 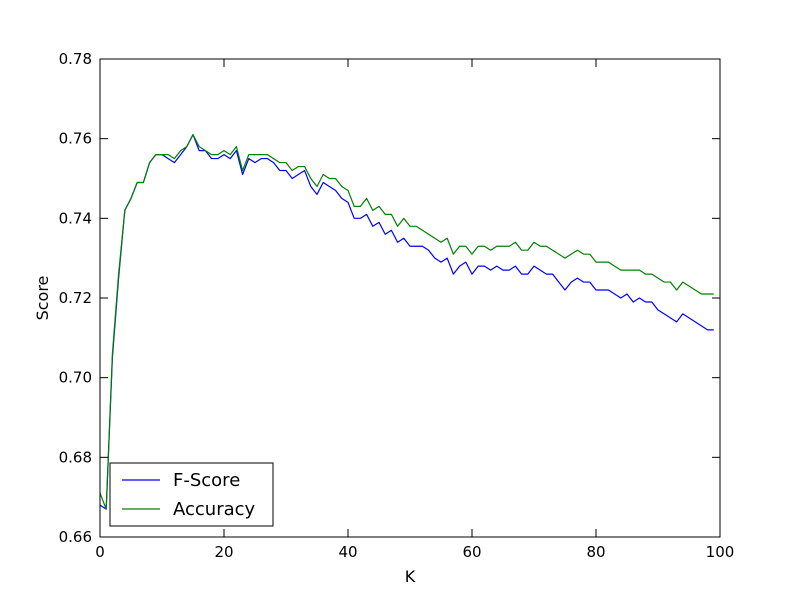 What do you see at coordinates (206, 480) in the screenshot?
I see `legend-label-0: F-Score` at bounding box center [206, 480].